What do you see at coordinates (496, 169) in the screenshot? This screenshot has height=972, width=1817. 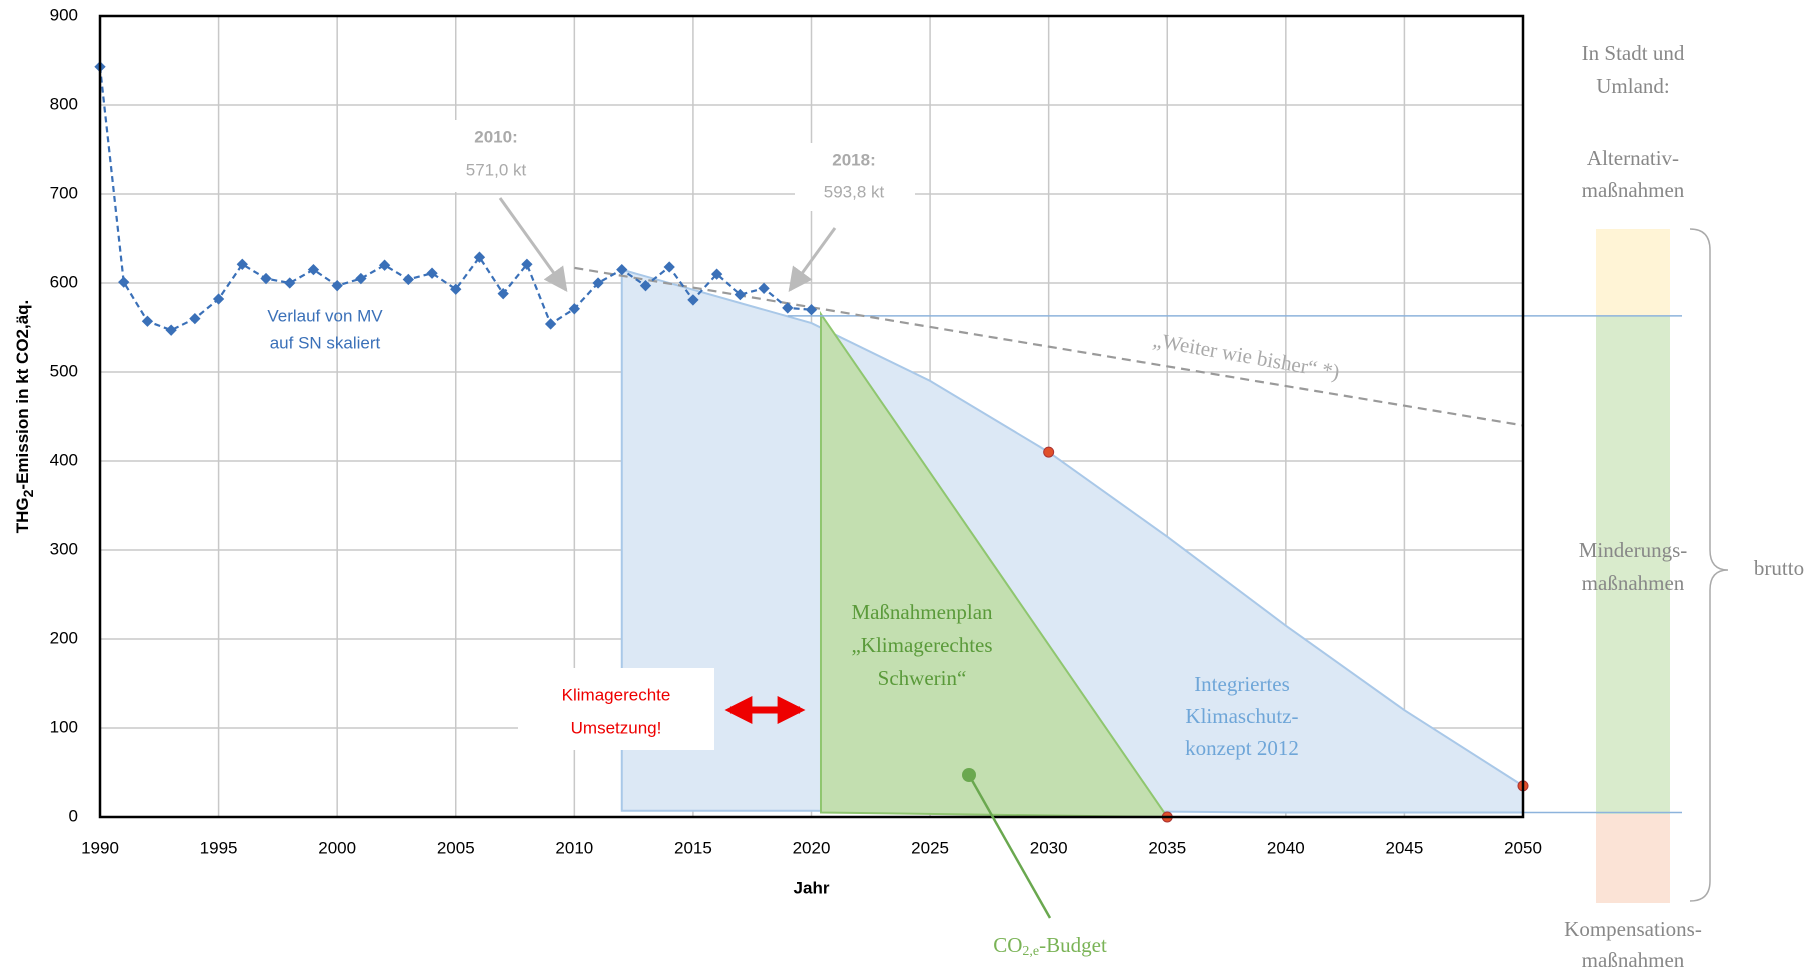 I see `note-2010: 571,0 kt` at bounding box center [496, 169].